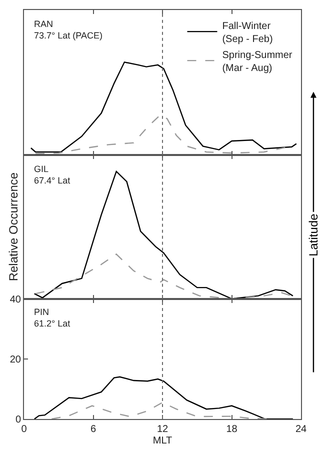  Describe the element at coordinates (93, 429) in the screenshot. I see `x-tick-label: 6` at that location.